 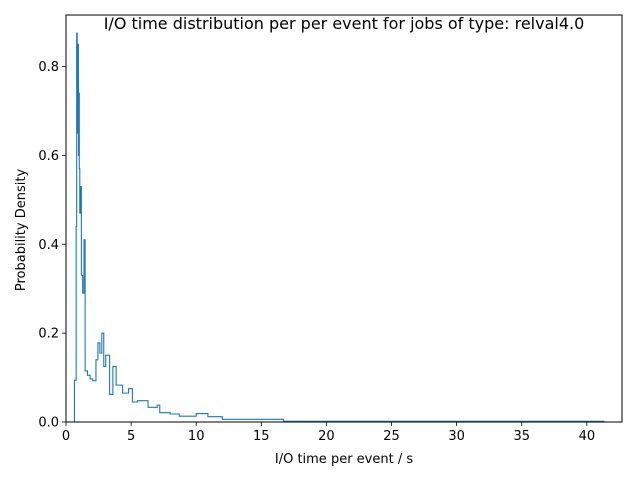 I want to click on y-tick-label: 0.2, so click(x=48, y=334).